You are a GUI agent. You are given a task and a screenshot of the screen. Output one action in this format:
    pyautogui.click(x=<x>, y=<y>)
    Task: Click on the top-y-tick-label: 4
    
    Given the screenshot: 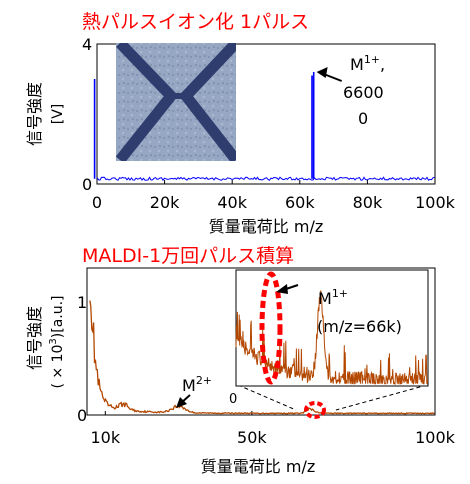 What is the action you would take?
    pyautogui.click(x=87, y=44)
    